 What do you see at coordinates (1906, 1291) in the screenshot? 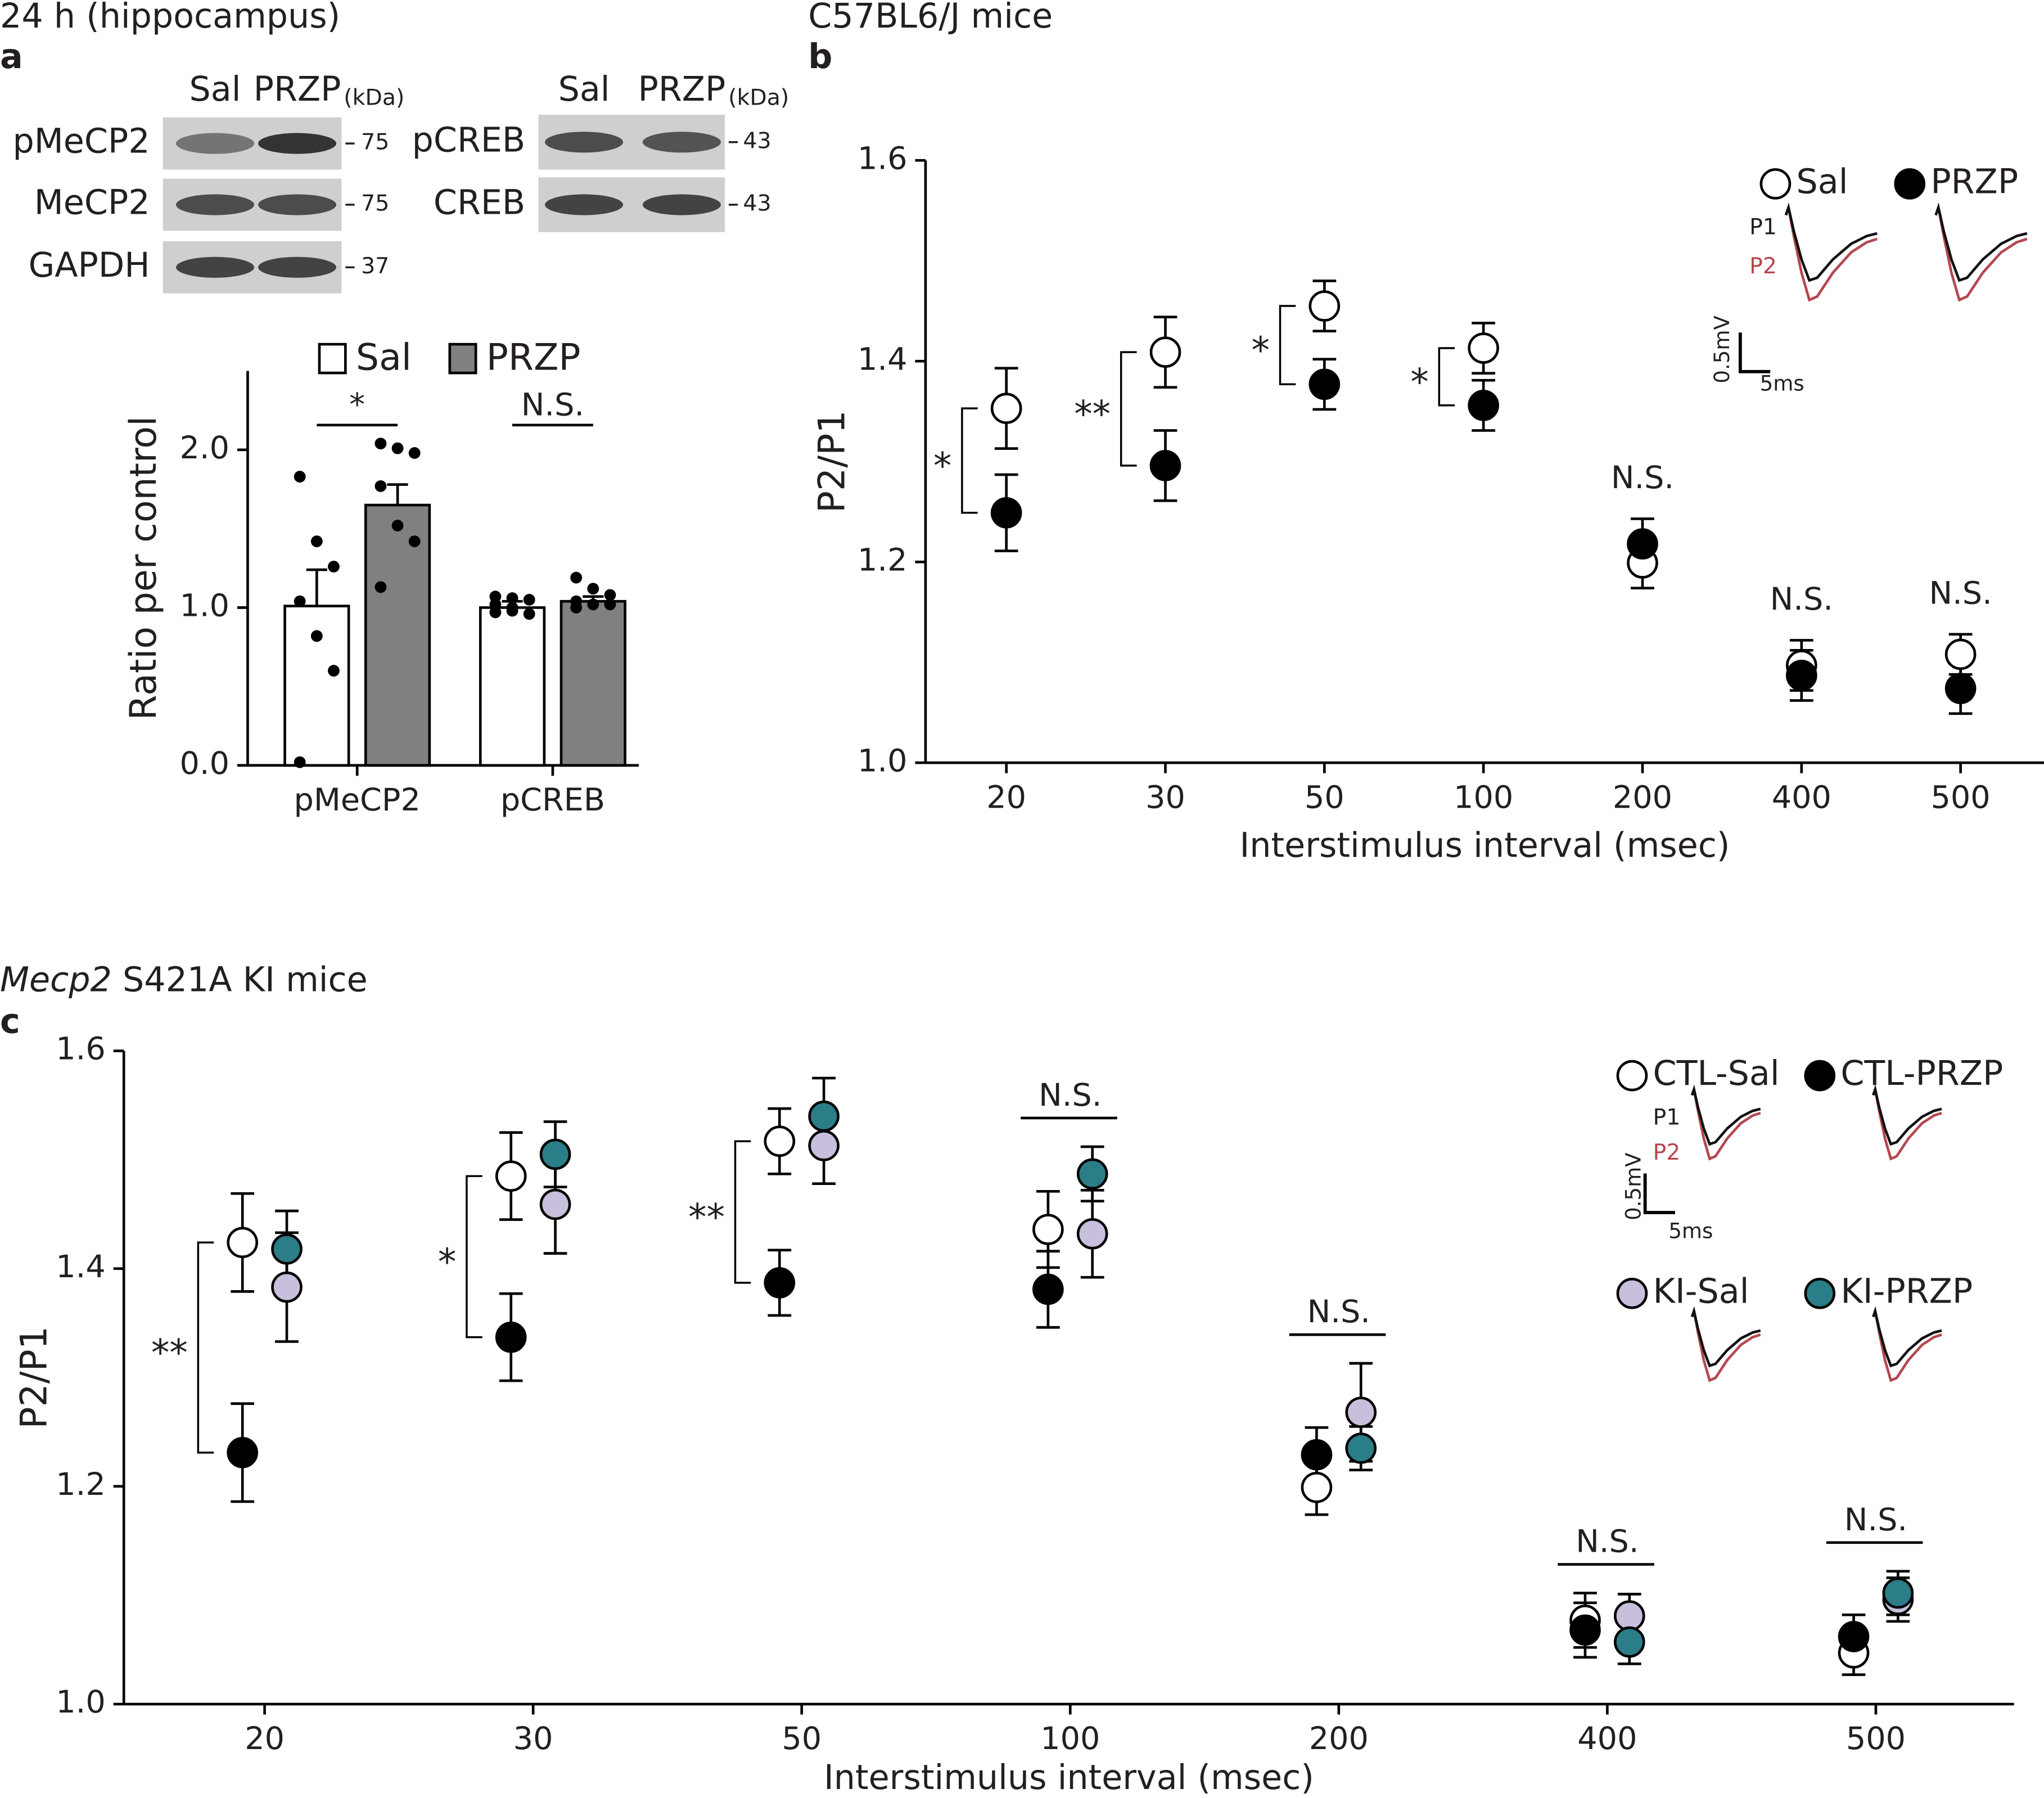
I see `legend-label: KI-PRZP` at bounding box center [1906, 1291].